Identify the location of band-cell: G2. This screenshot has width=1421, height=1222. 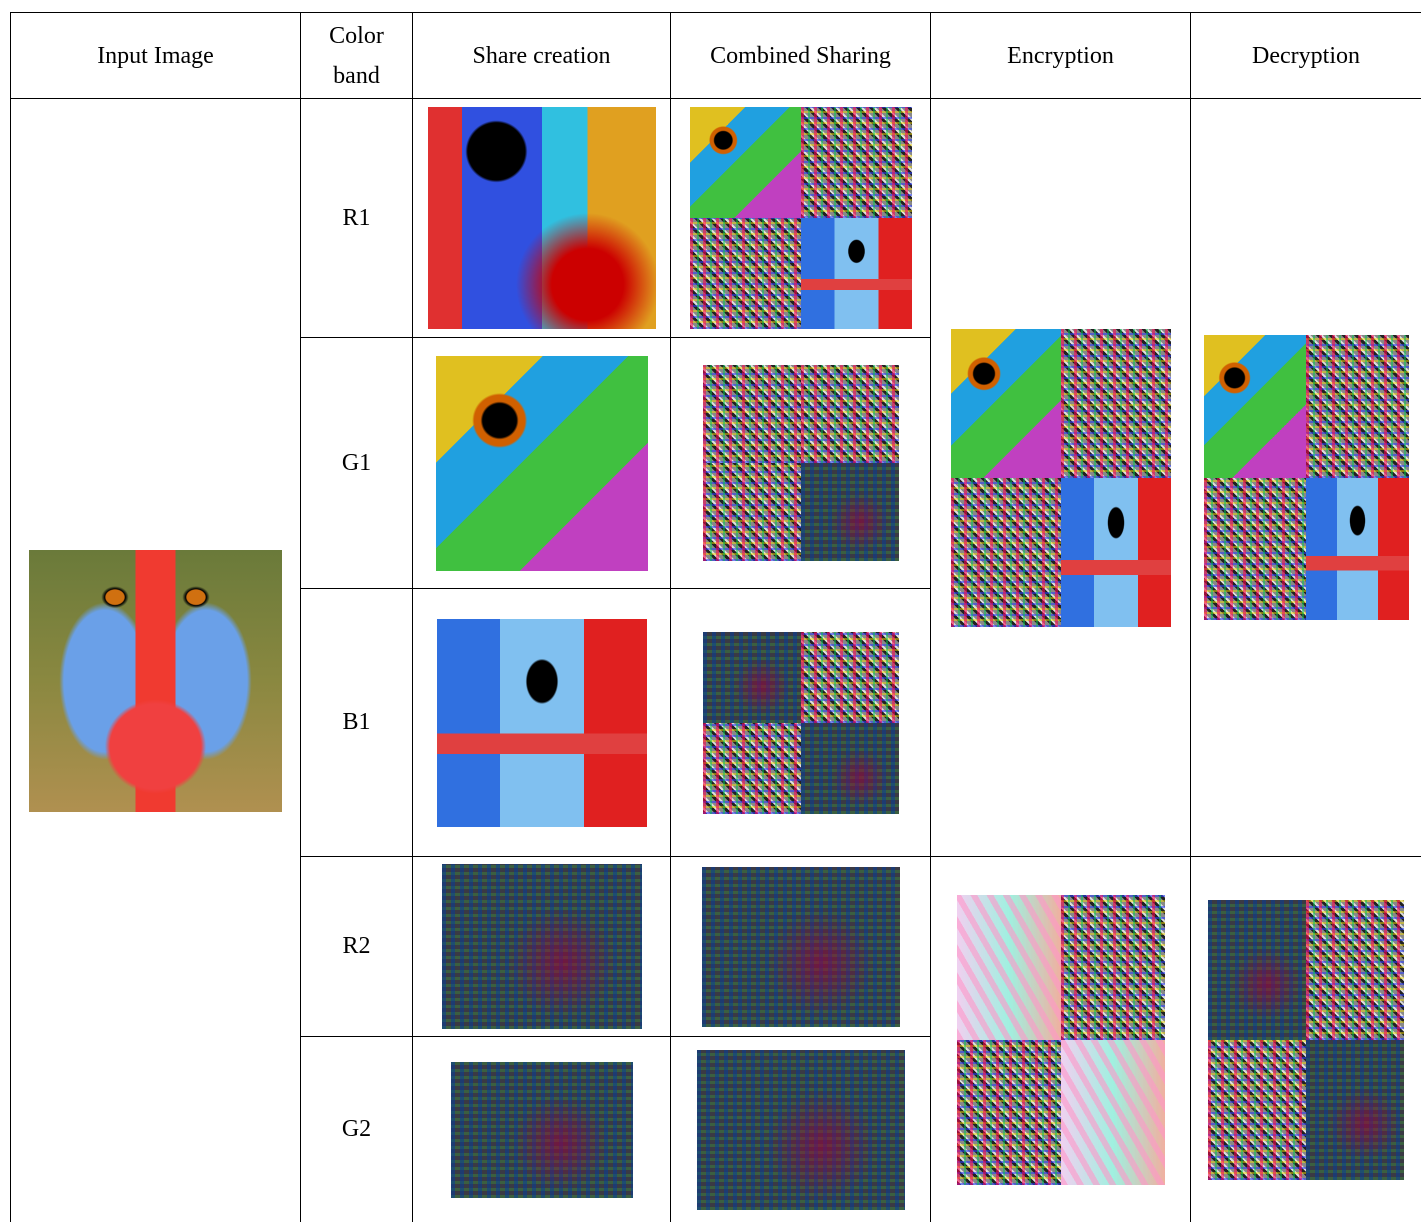
(356, 1129).